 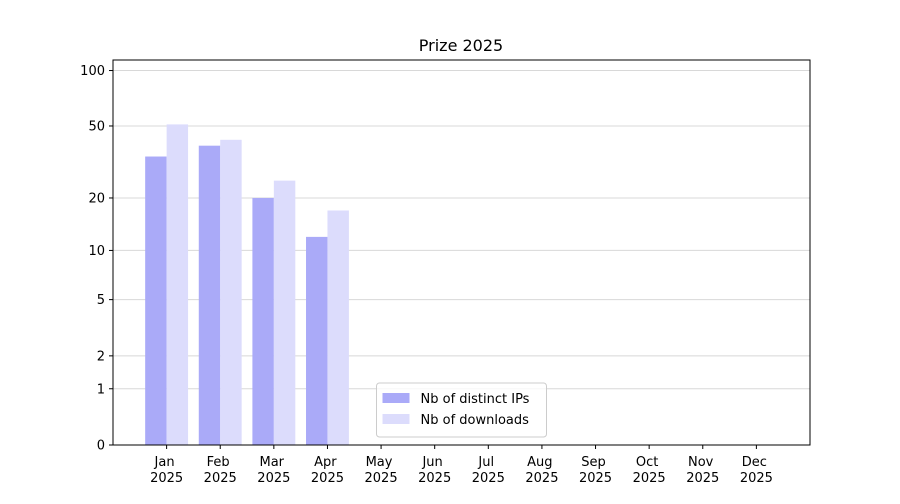 I want to click on x-tick-label: Oct 2025, so click(x=649, y=470).